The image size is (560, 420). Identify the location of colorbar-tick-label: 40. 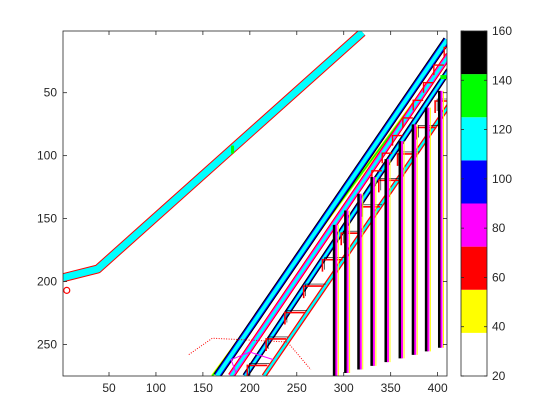
(499, 327).